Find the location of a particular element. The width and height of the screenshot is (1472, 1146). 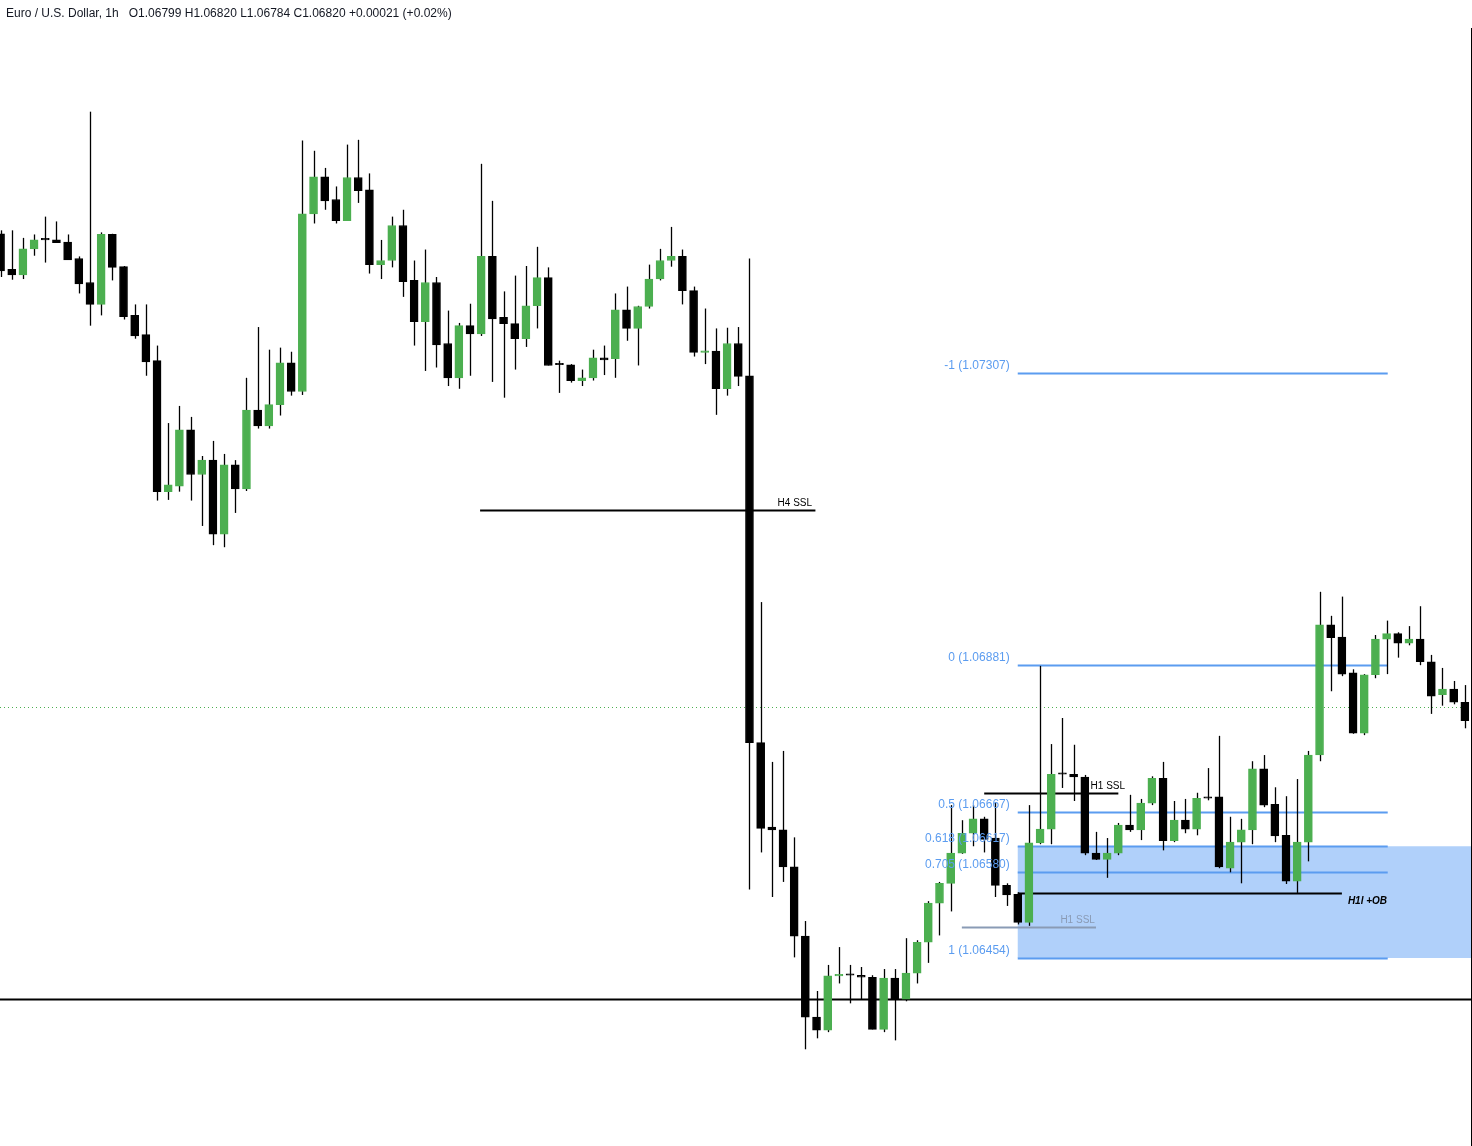

chart-subtitle: O1.06799 H1.06820 L1.06784 C1.06820 +0.00021 (+0.02%) is located at coordinates (290, 13).